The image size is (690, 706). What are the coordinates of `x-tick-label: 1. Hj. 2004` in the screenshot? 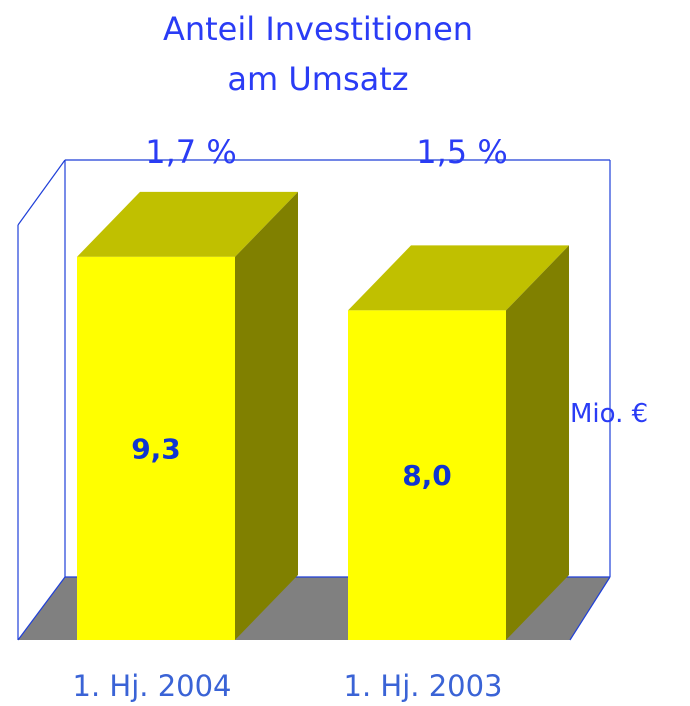 It's located at (152, 686).